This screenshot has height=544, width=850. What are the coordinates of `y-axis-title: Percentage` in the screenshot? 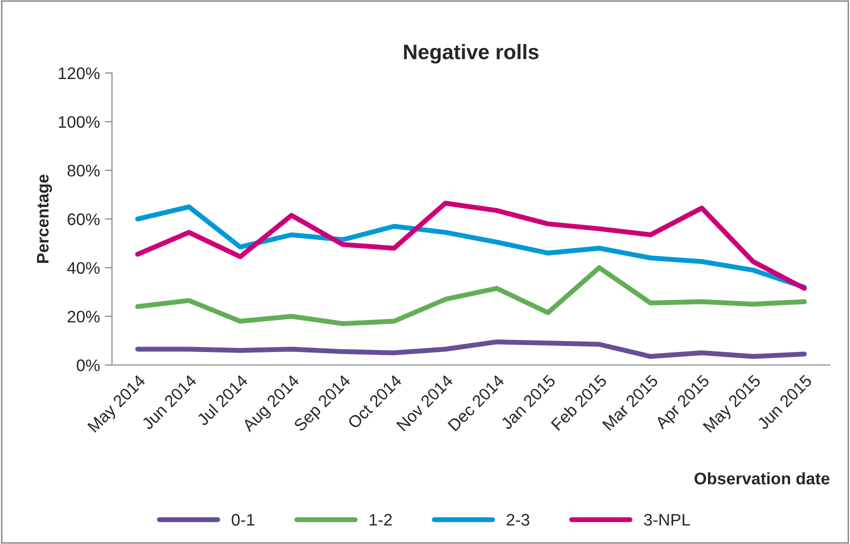 It's located at (44, 218).